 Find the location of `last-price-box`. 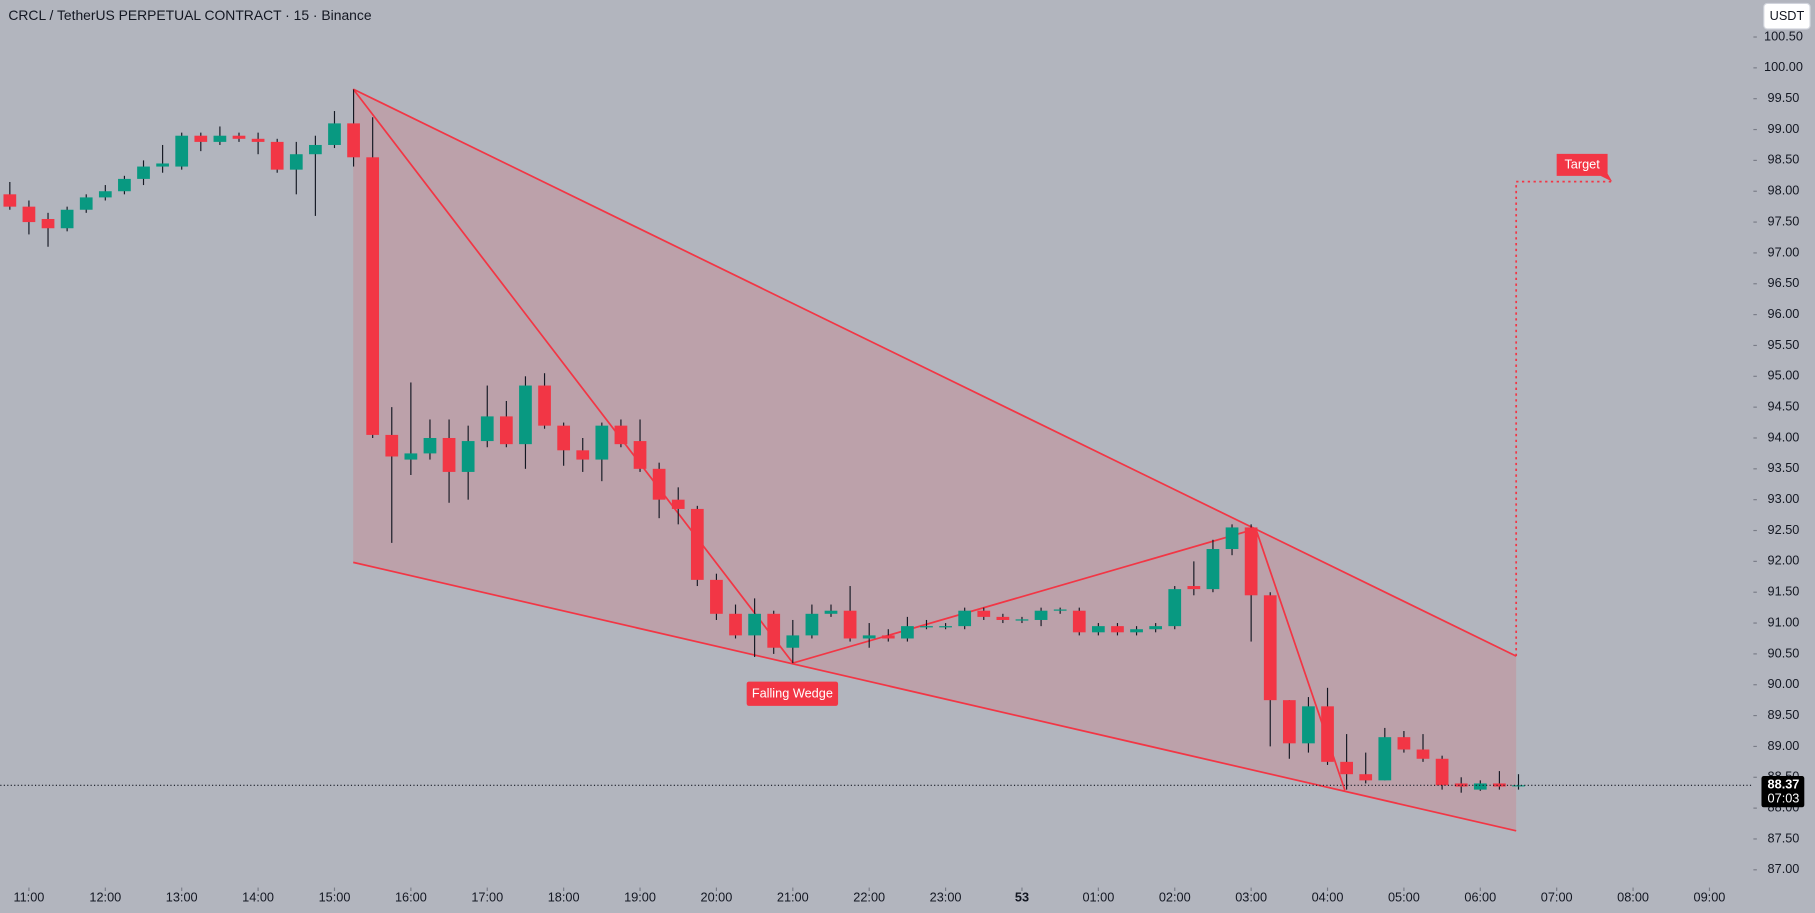

last-price-box is located at coordinates (1783, 792).